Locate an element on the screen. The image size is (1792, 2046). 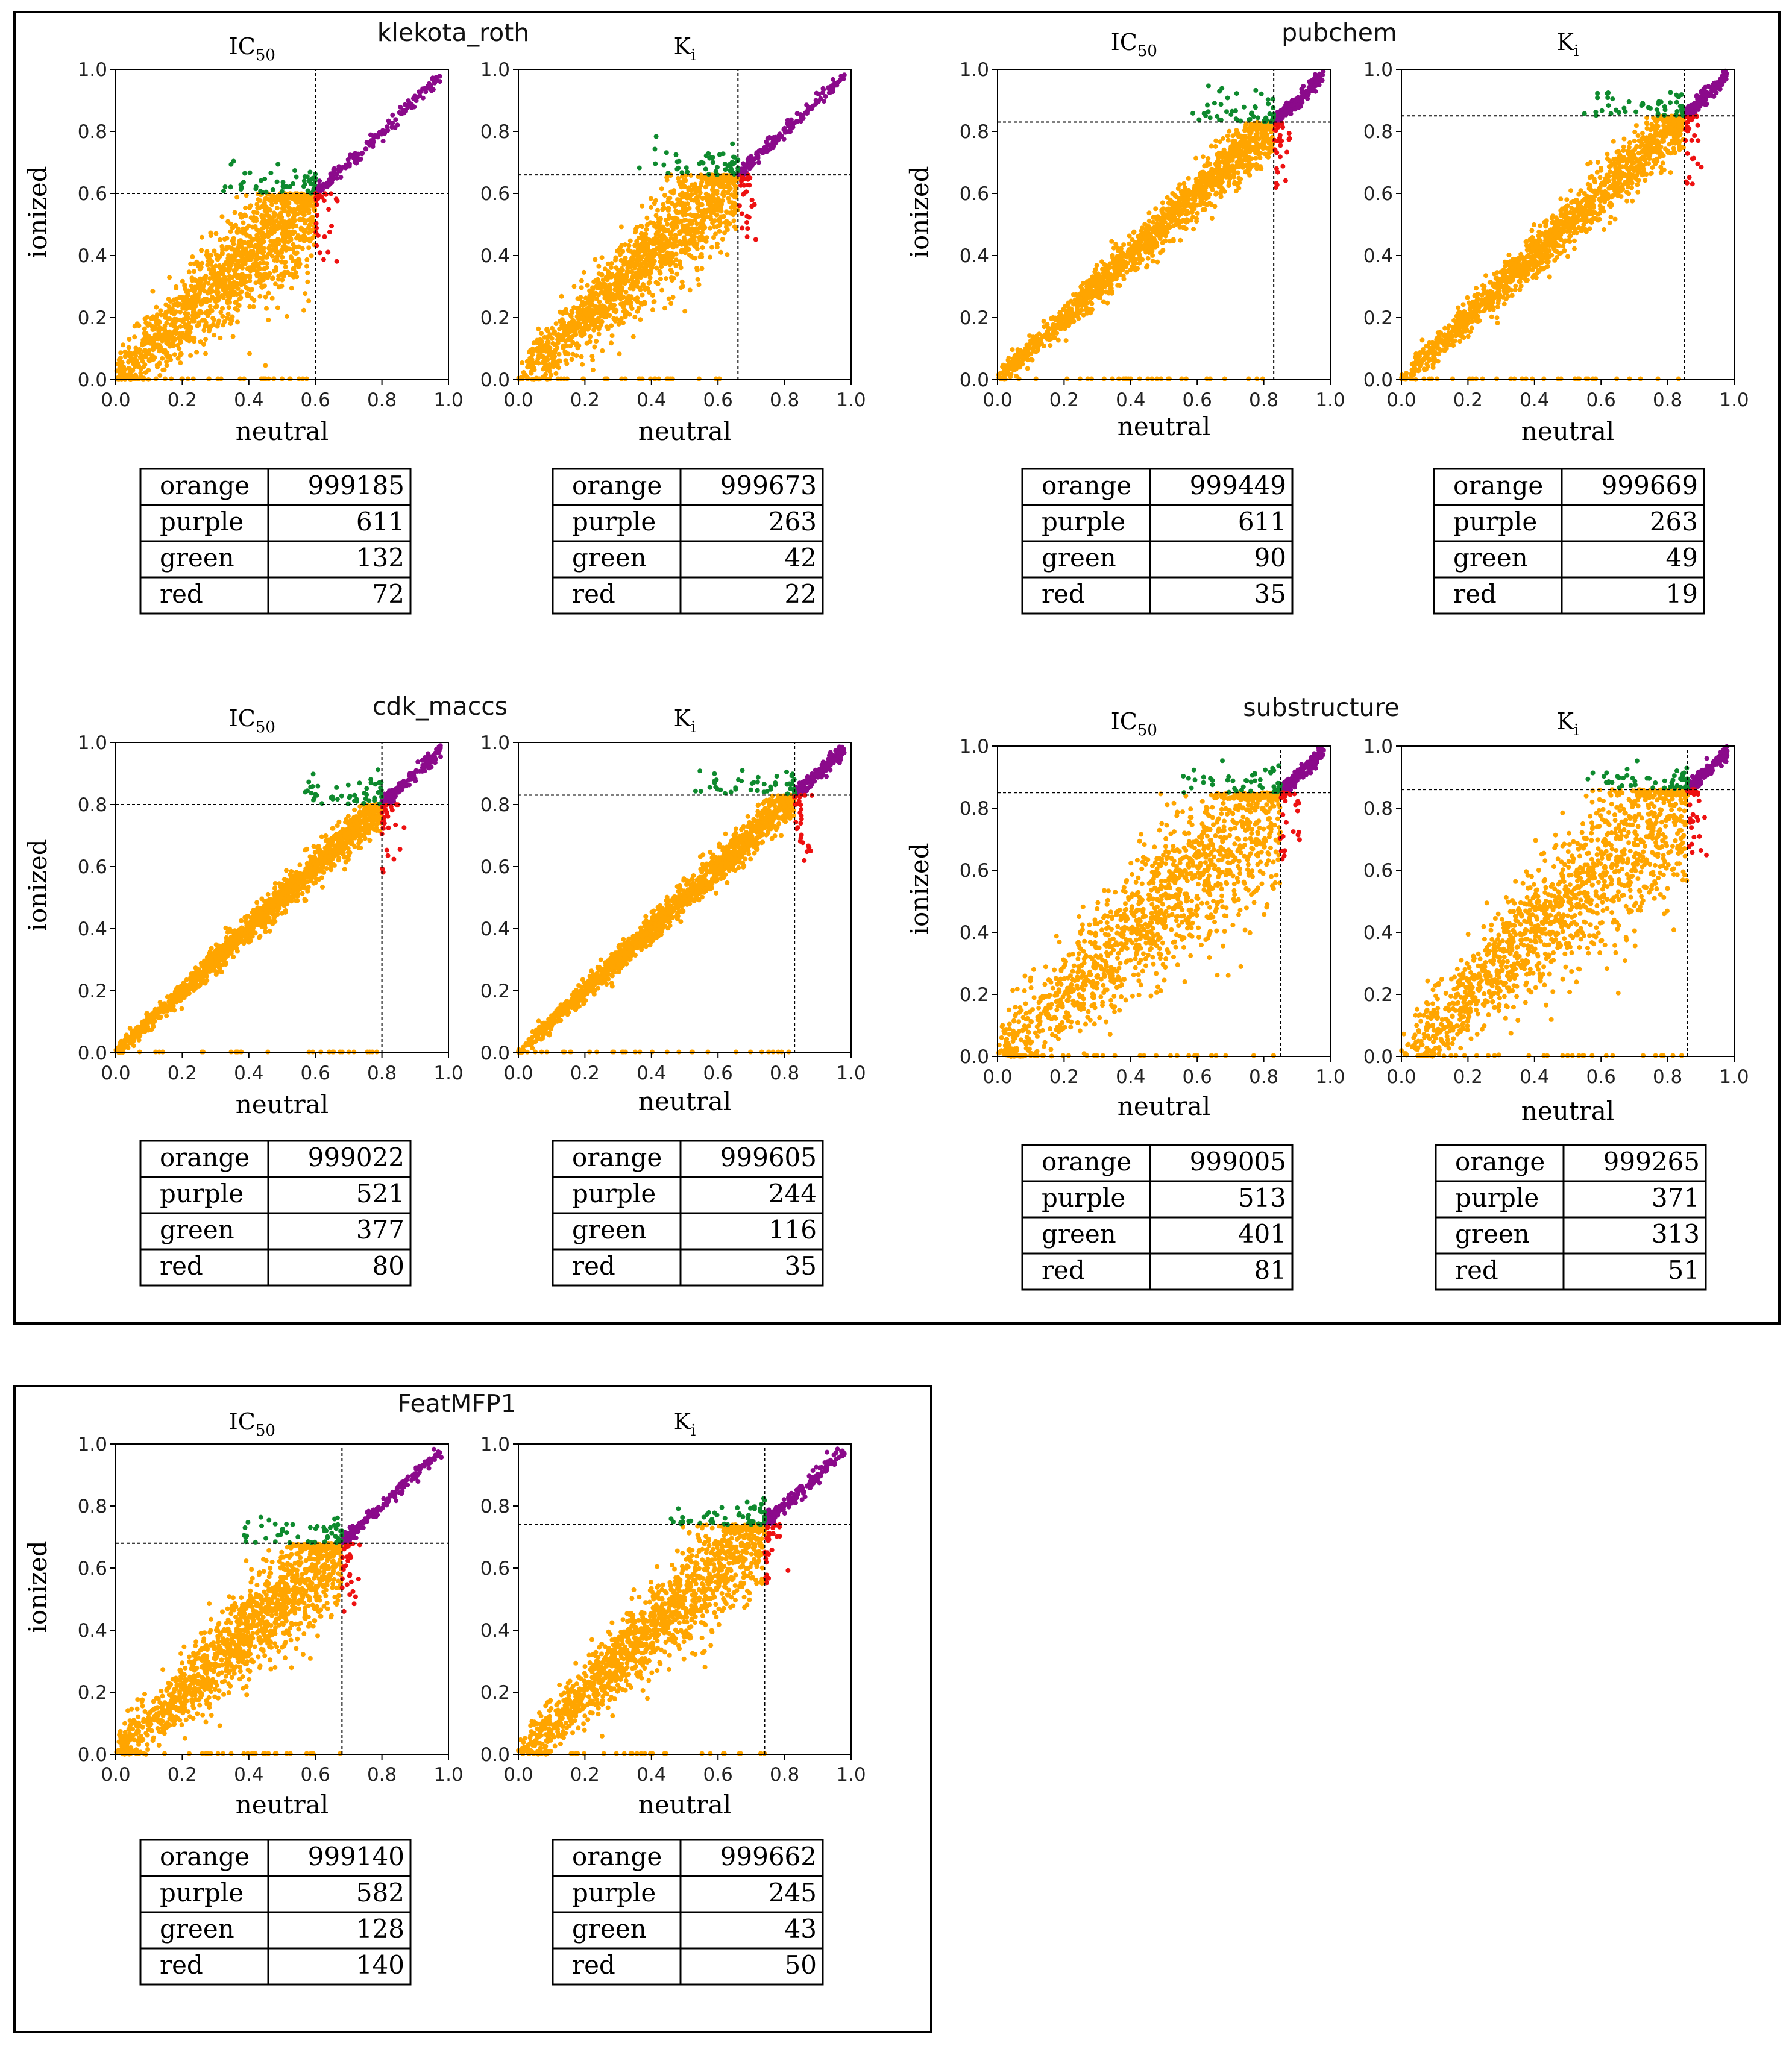
table-cell-value: 999185 is located at coordinates (356, 485).